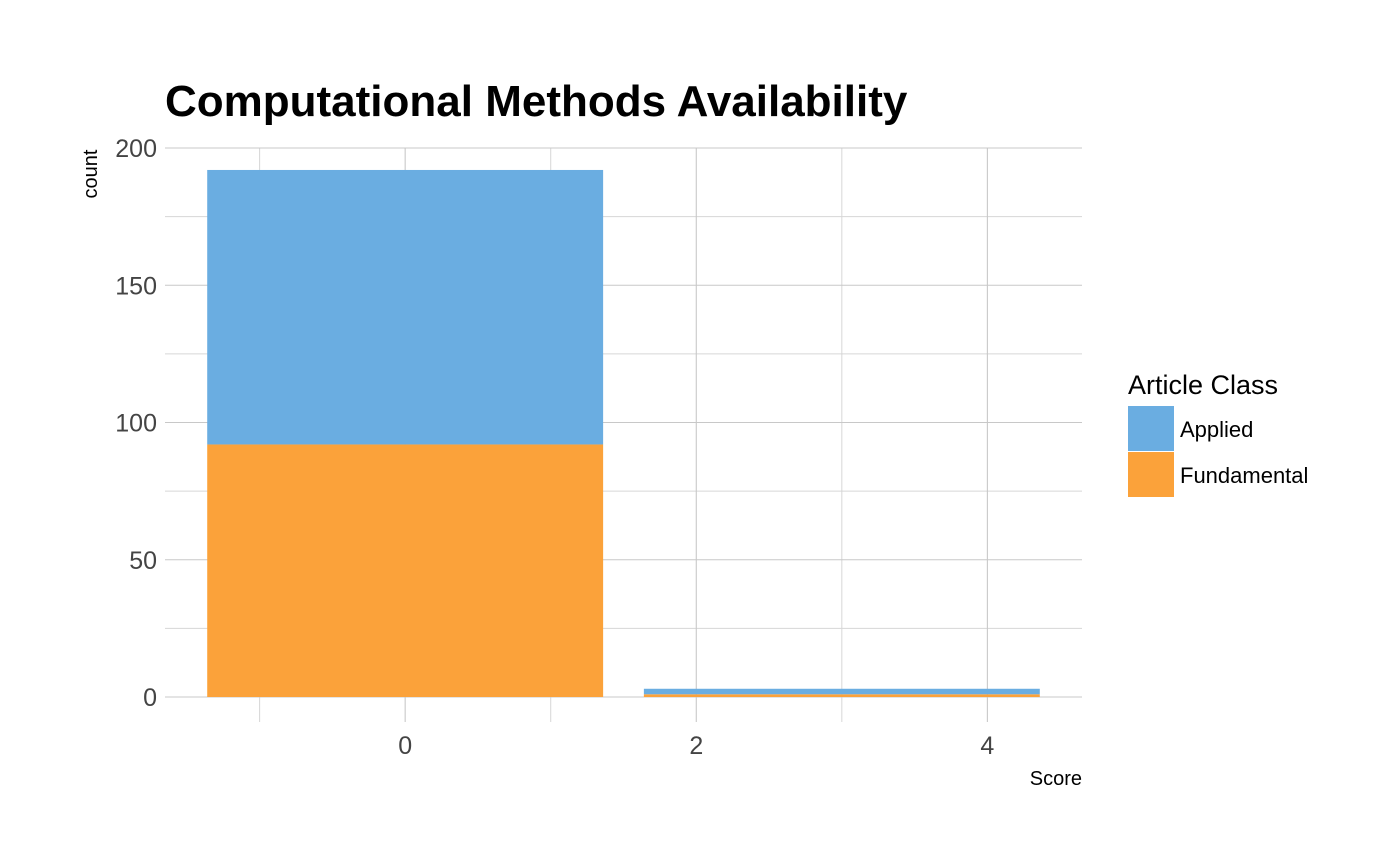  Describe the element at coordinates (136, 149) in the screenshot. I see `y-tick-label: 200` at that location.